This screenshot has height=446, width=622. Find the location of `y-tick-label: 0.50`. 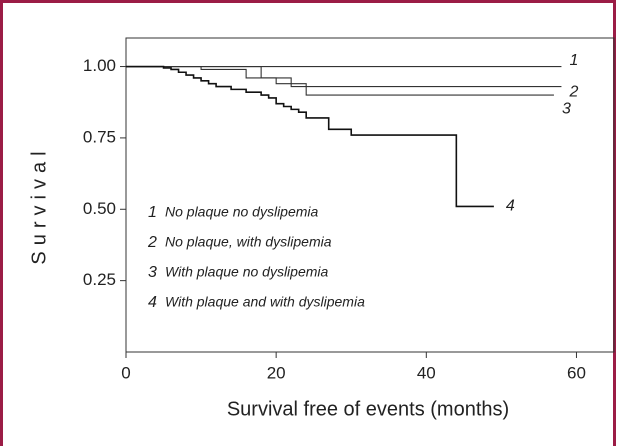

y-tick-label: 0.50 is located at coordinates (99, 208).